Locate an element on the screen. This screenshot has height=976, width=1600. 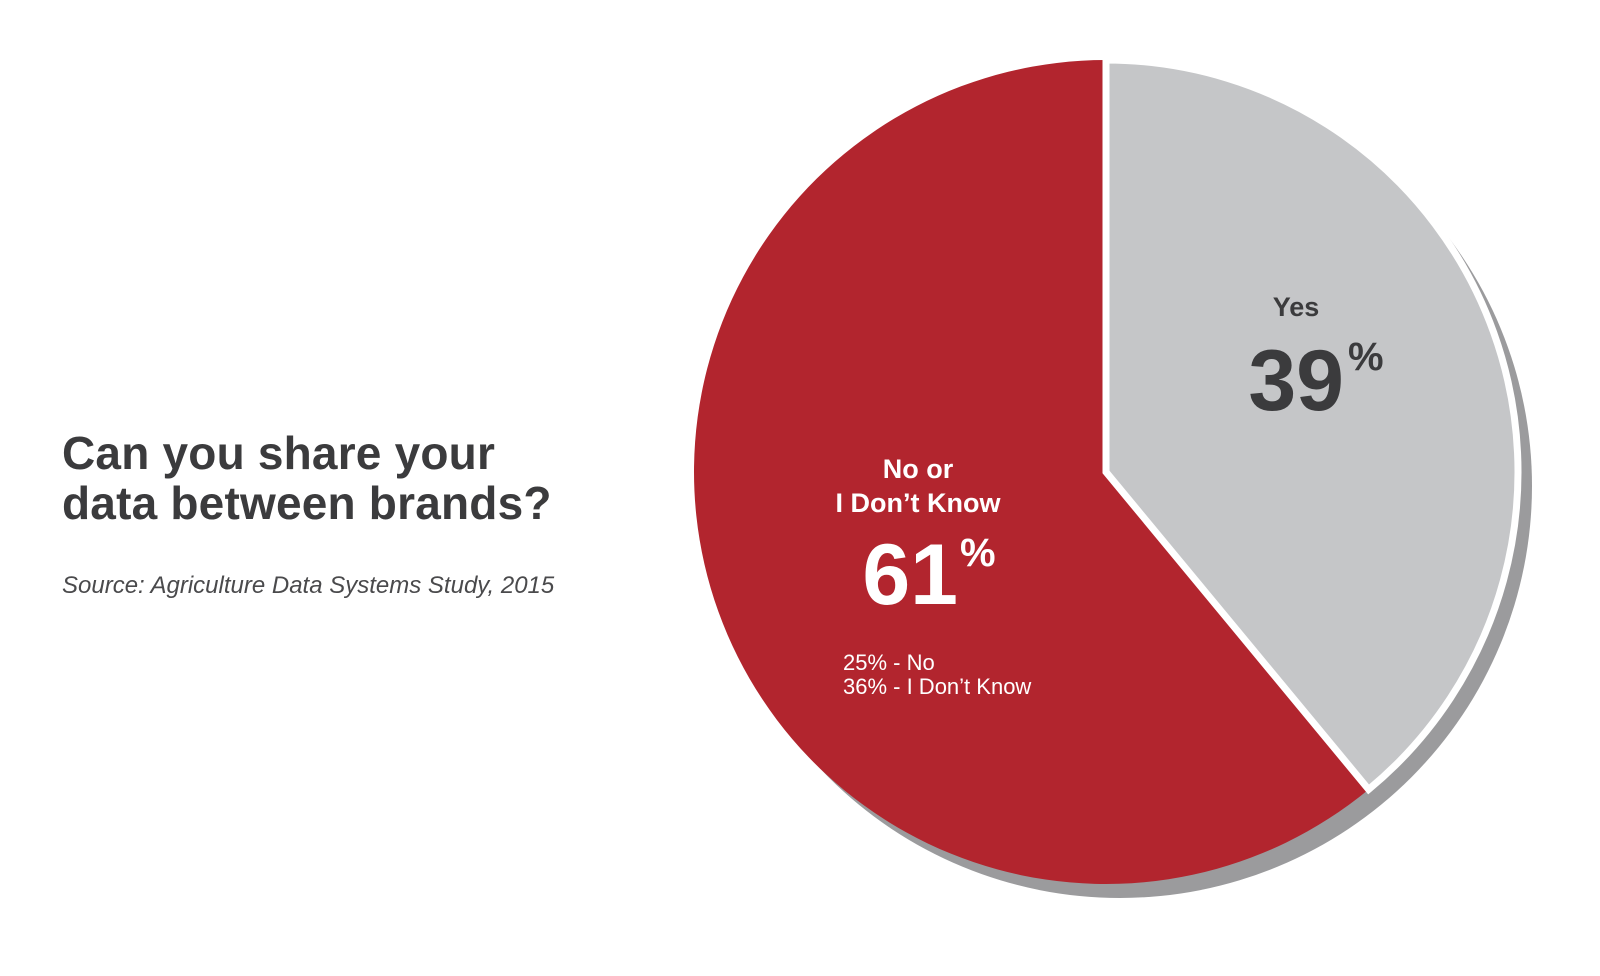
slice-label-no-line-2: I Don’t Know is located at coordinates (919, 503).